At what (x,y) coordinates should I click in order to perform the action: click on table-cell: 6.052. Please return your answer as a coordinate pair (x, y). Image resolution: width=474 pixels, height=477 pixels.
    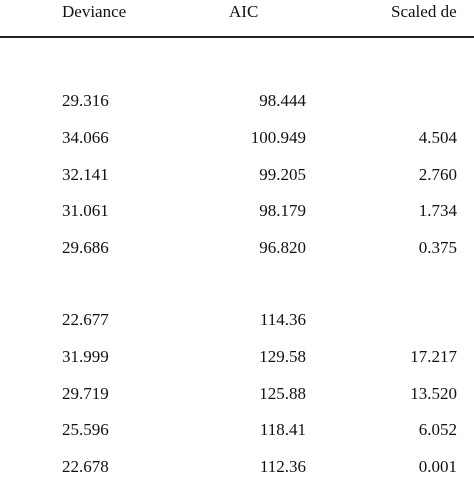
    Looking at the image, I should click on (437, 430).